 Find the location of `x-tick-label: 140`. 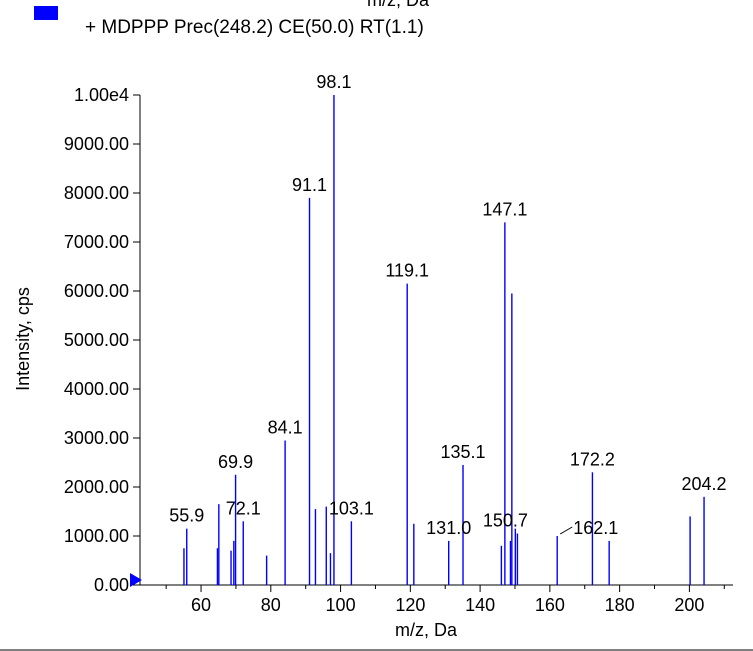

x-tick-label: 140 is located at coordinates (480, 605).